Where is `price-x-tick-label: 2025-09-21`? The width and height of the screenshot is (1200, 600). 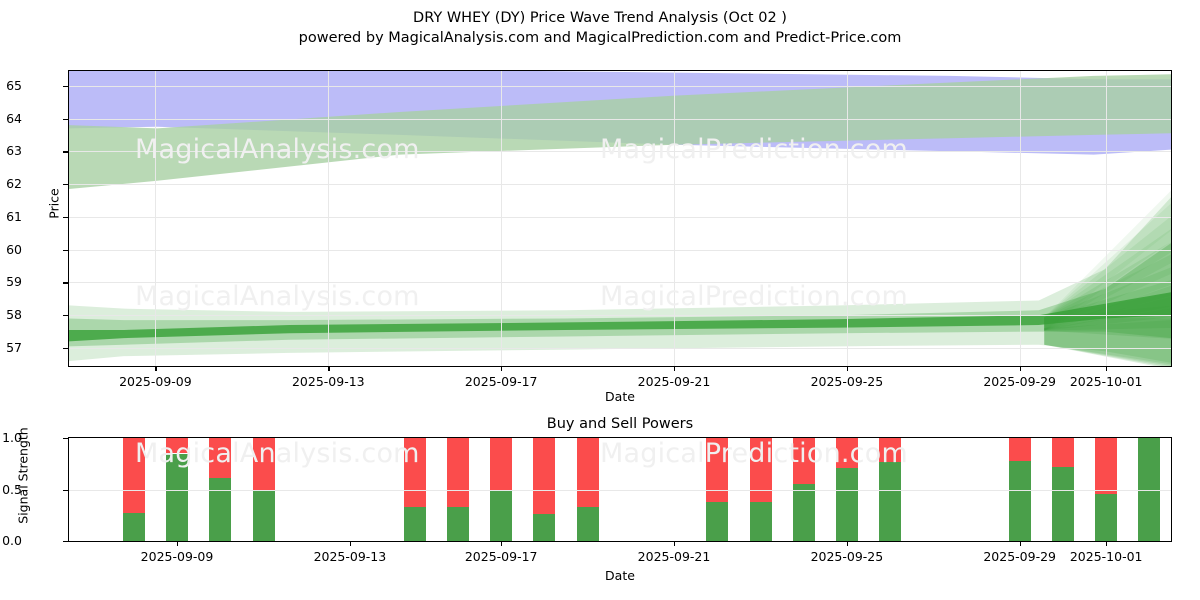
price-x-tick-label: 2025-09-21 is located at coordinates (674, 381).